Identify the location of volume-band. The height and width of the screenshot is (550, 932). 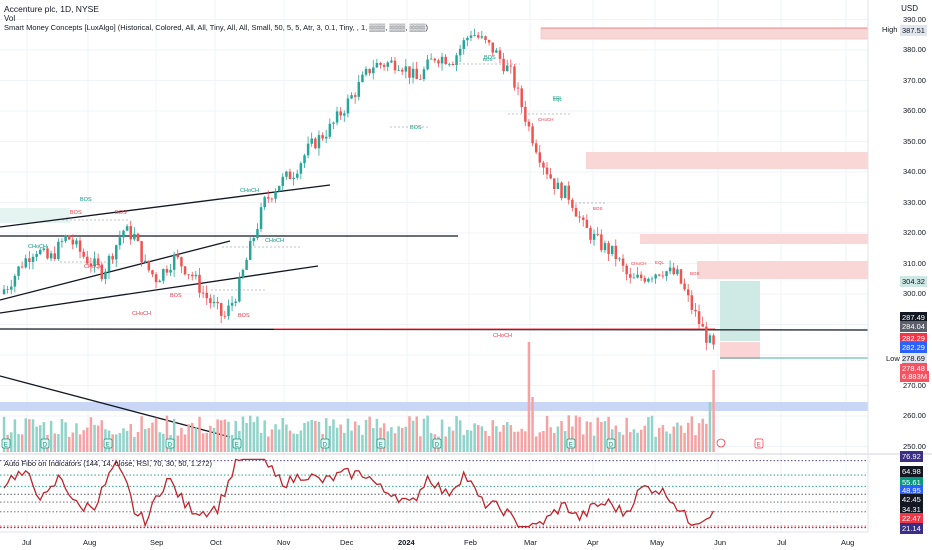
(434, 406).